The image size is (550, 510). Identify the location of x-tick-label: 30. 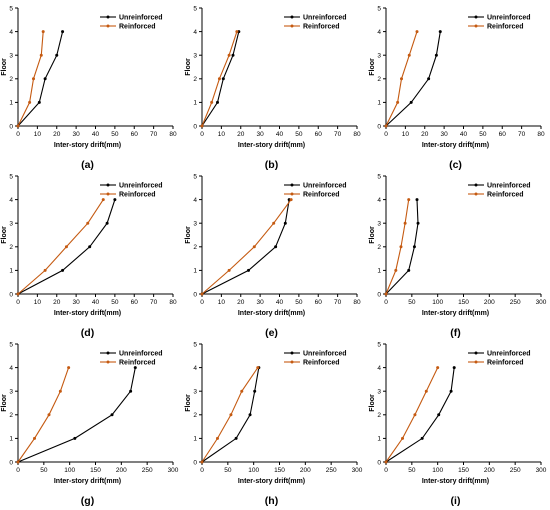
(77, 134).